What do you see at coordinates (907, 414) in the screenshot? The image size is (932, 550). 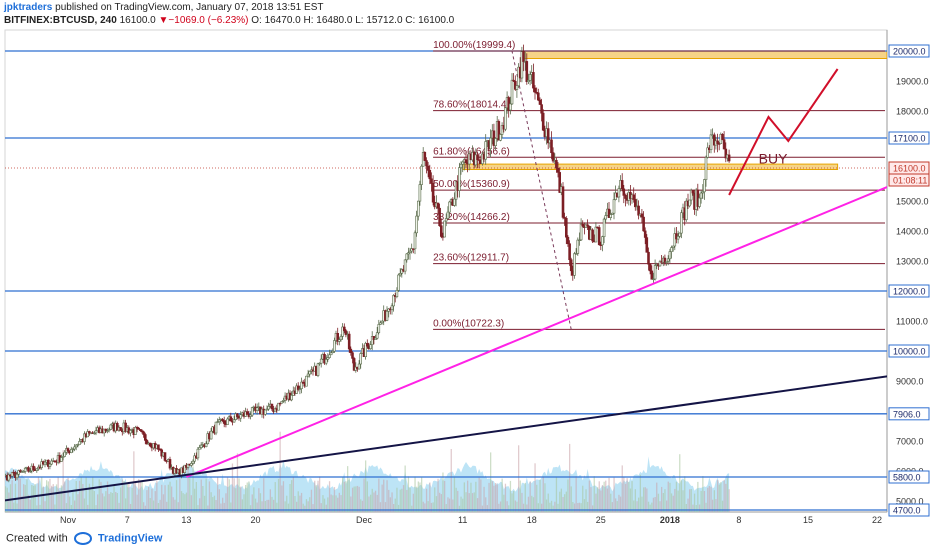 I see `price-badge-label: 7906.0` at bounding box center [907, 414].